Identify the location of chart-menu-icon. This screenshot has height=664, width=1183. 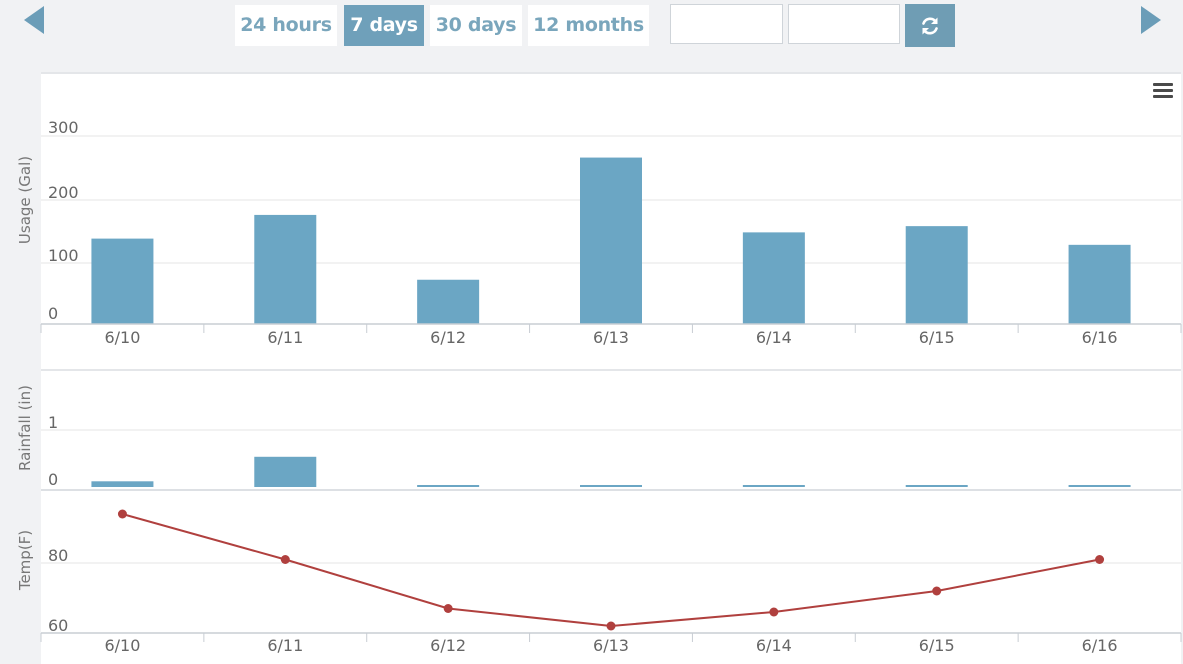
(1163, 91).